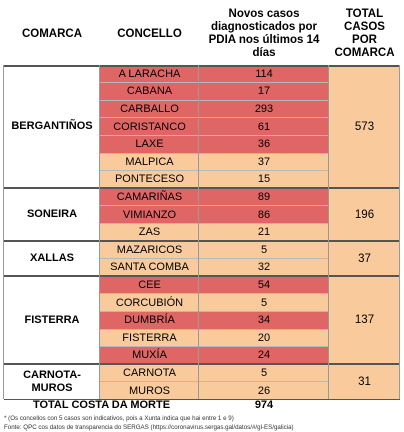 The image size is (404, 432). Describe the element at coordinates (149, 162) in the screenshot. I see `concello-cell: MALPICA` at that location.